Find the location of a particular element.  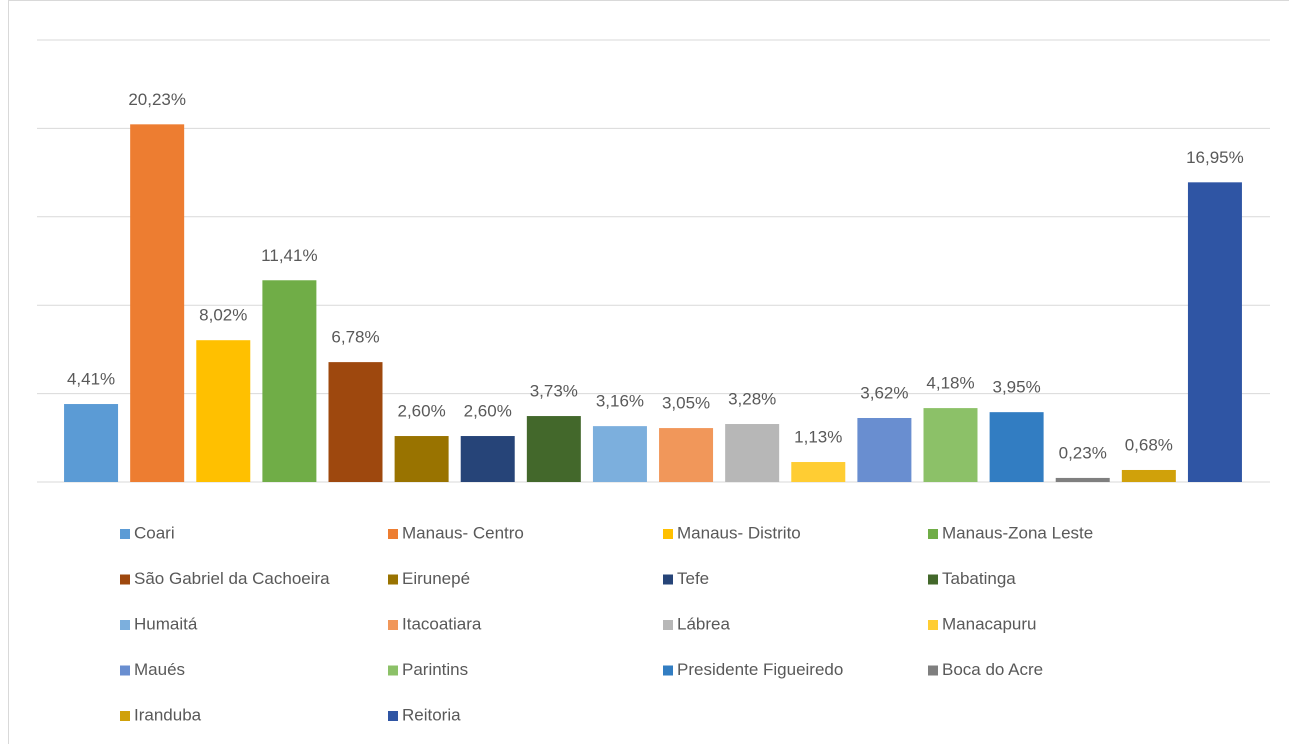

data-label: 1,13% is located at coordinates (818, 437).